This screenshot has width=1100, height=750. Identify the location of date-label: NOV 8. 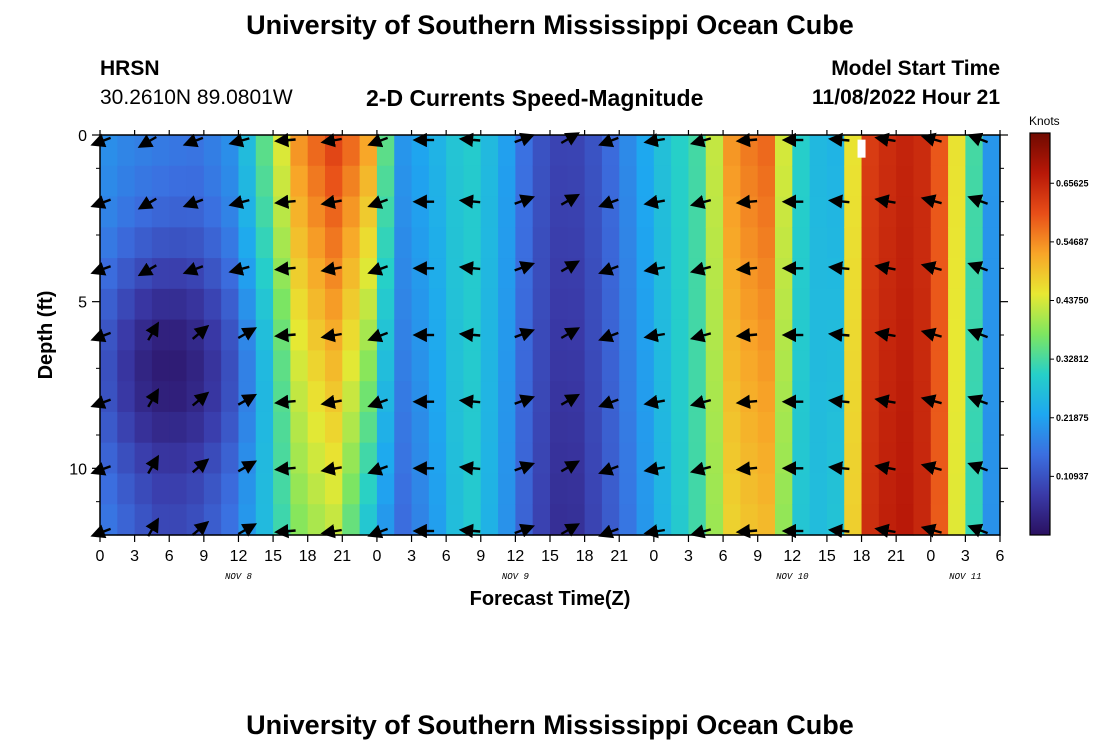
(239, 577).